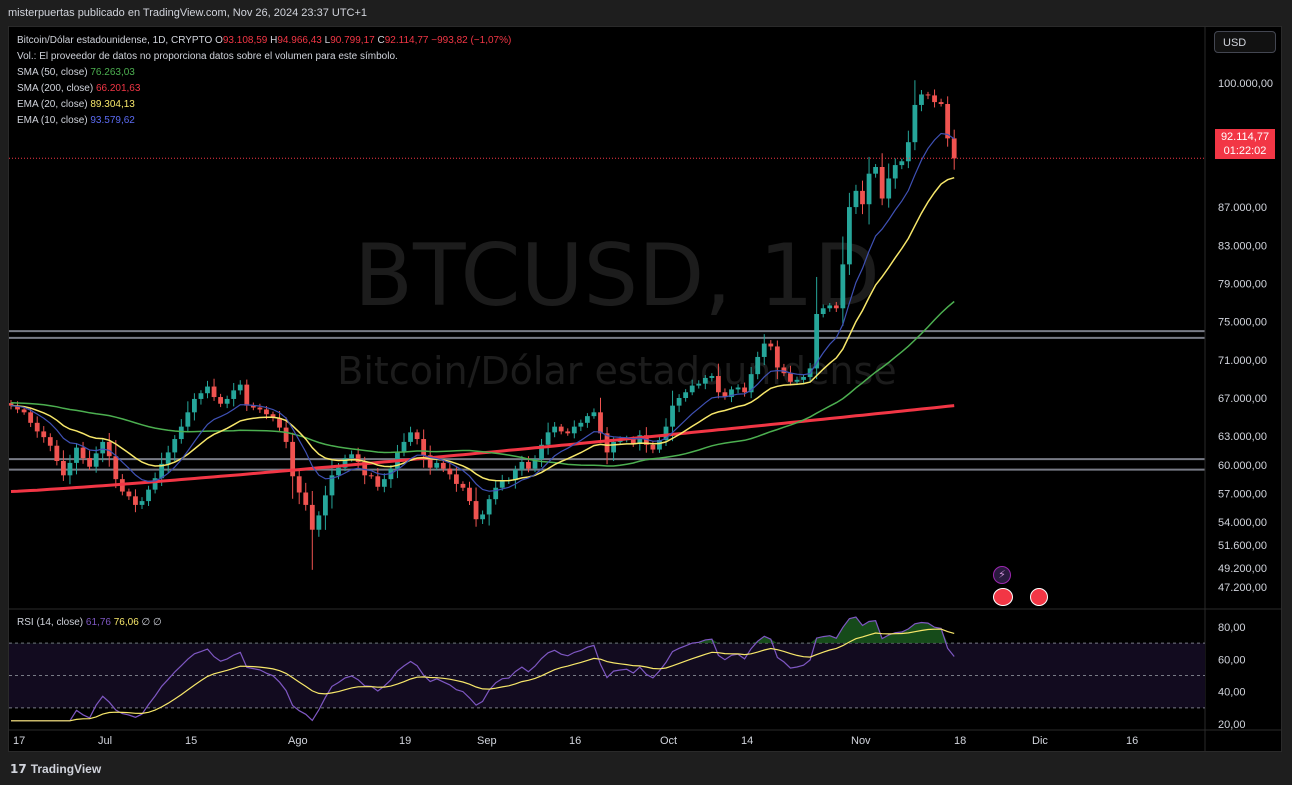 The height and width of the screenshot is (785, 1292). I want to click on price-tick-label: 60.000,00, so click(1242, 466).